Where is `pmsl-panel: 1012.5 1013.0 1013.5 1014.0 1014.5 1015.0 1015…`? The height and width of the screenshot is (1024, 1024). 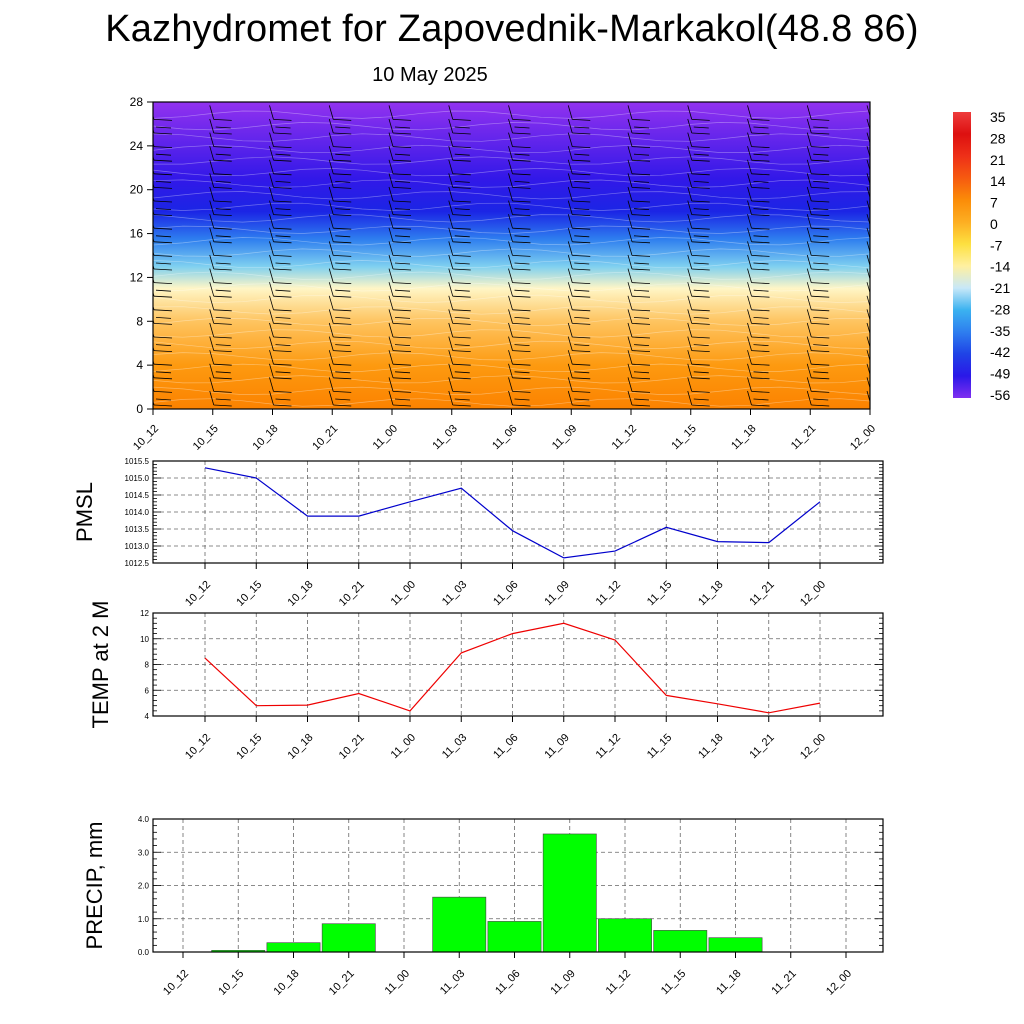
pmsl-panel: 1012.5 1013.0 1013.5 1014.0 1014.5 1015.0 1015… is located at coordinates (478, 533).